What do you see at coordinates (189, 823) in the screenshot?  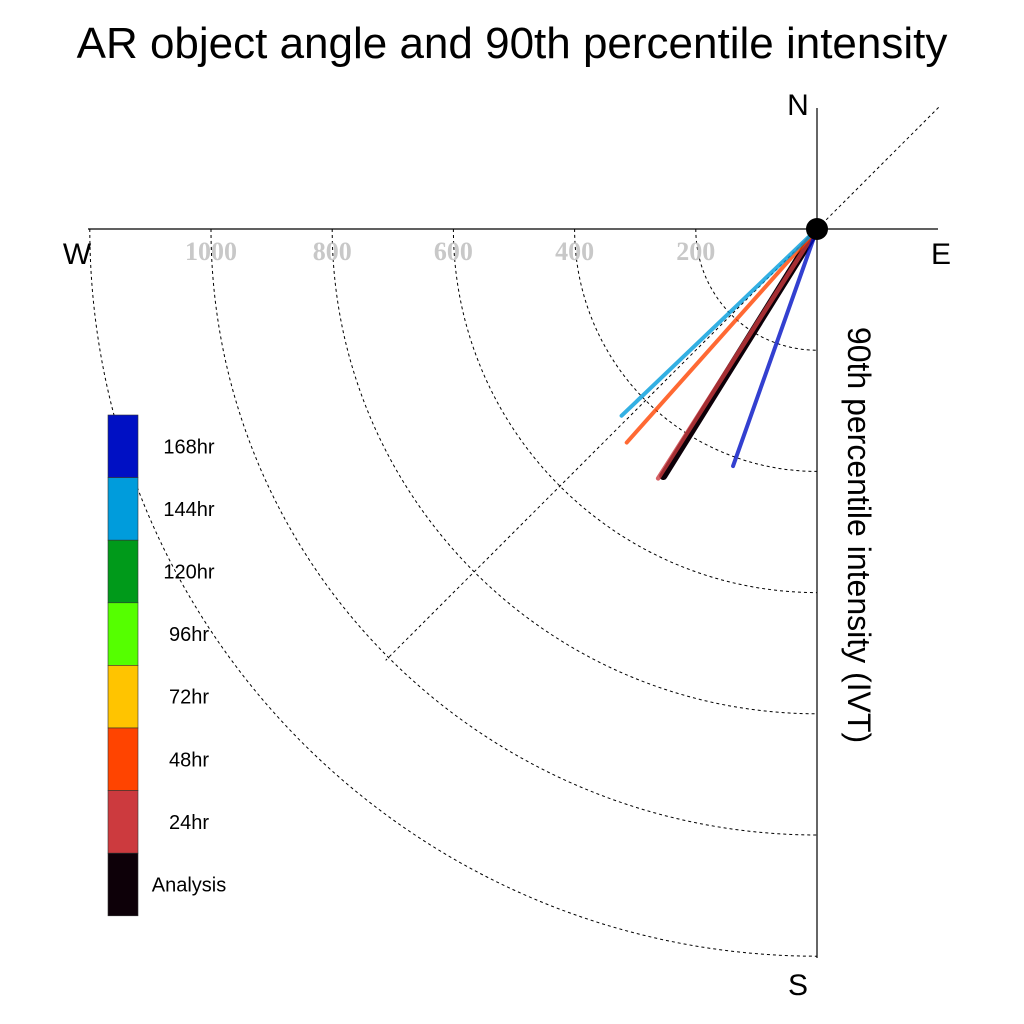 I see `legend-label-24hr: 24hr` at bounding box center [189, 823].